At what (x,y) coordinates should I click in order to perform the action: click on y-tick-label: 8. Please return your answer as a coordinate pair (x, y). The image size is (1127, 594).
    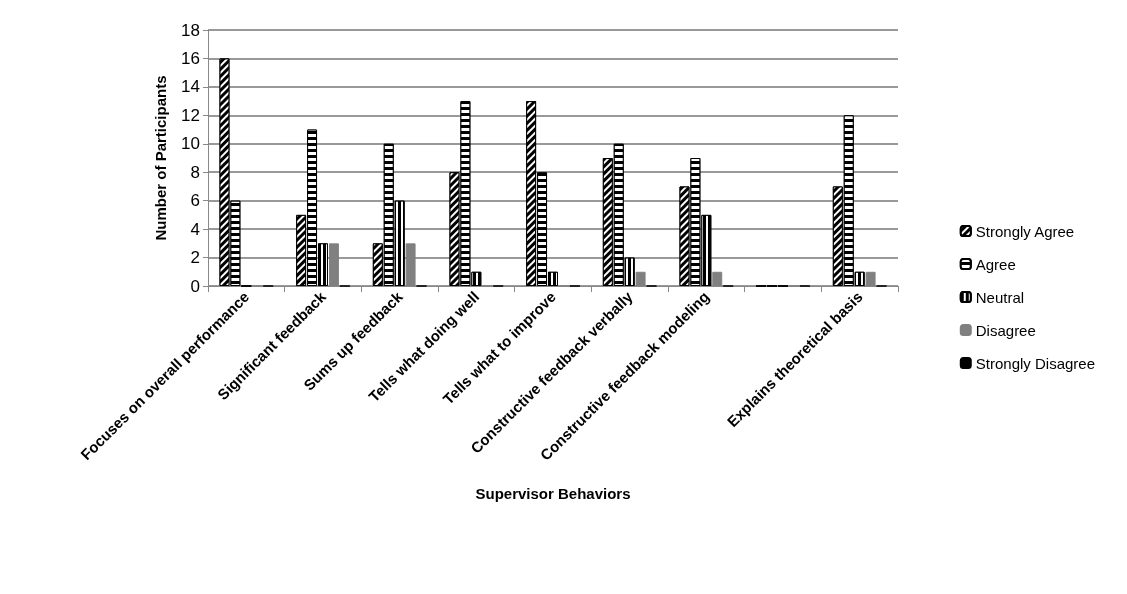
    Looking at the image, I should click on (195, 172).